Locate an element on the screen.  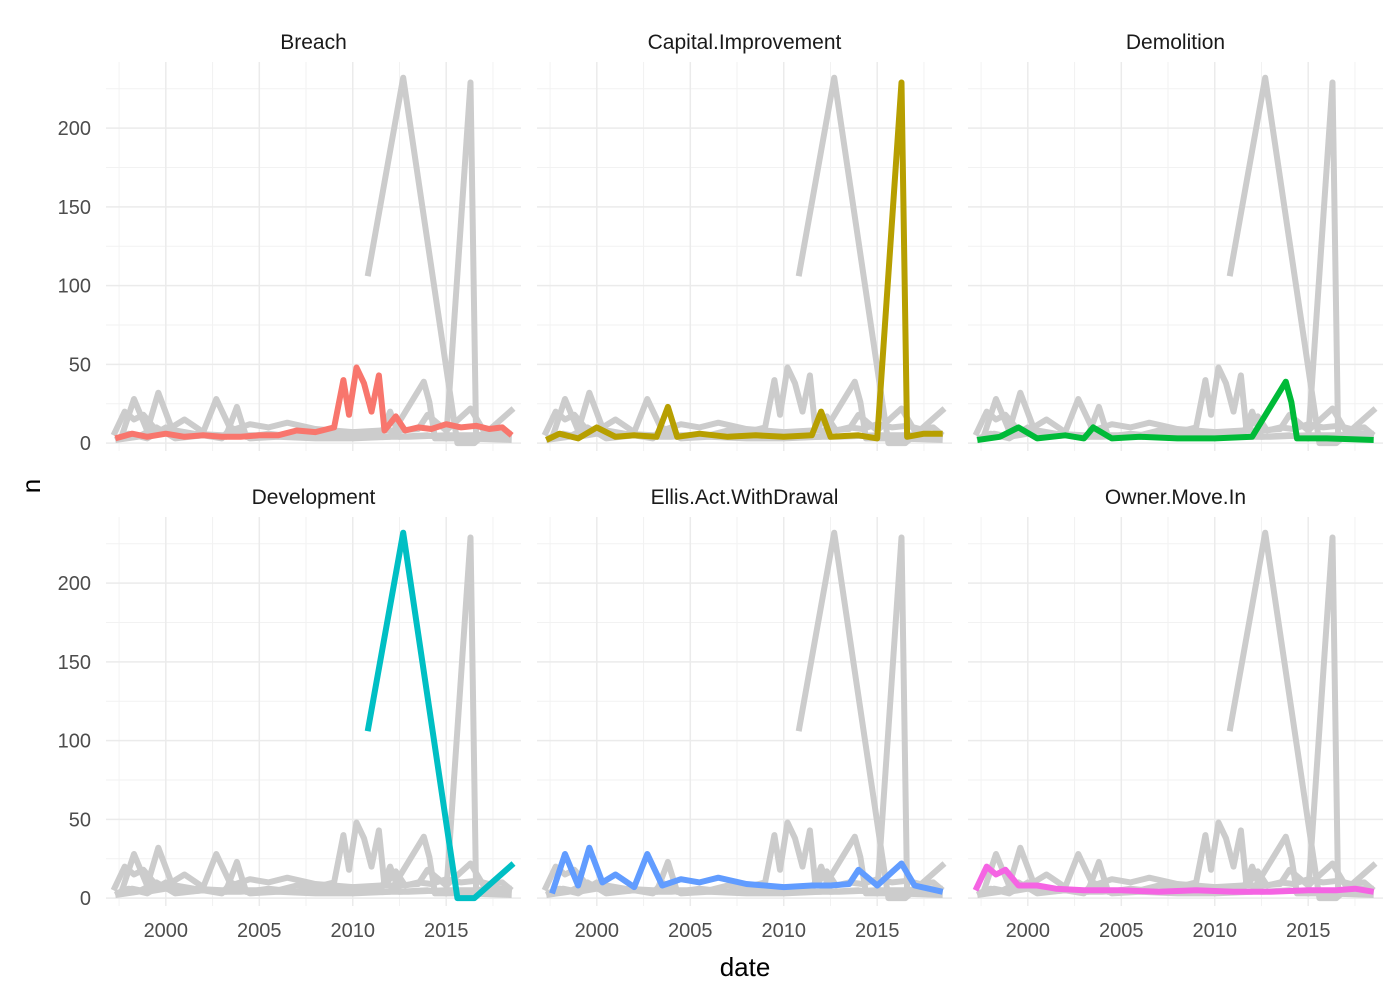
background-line-ellis-act-withdrawal-in-breach is located at coordinates (315, 414).